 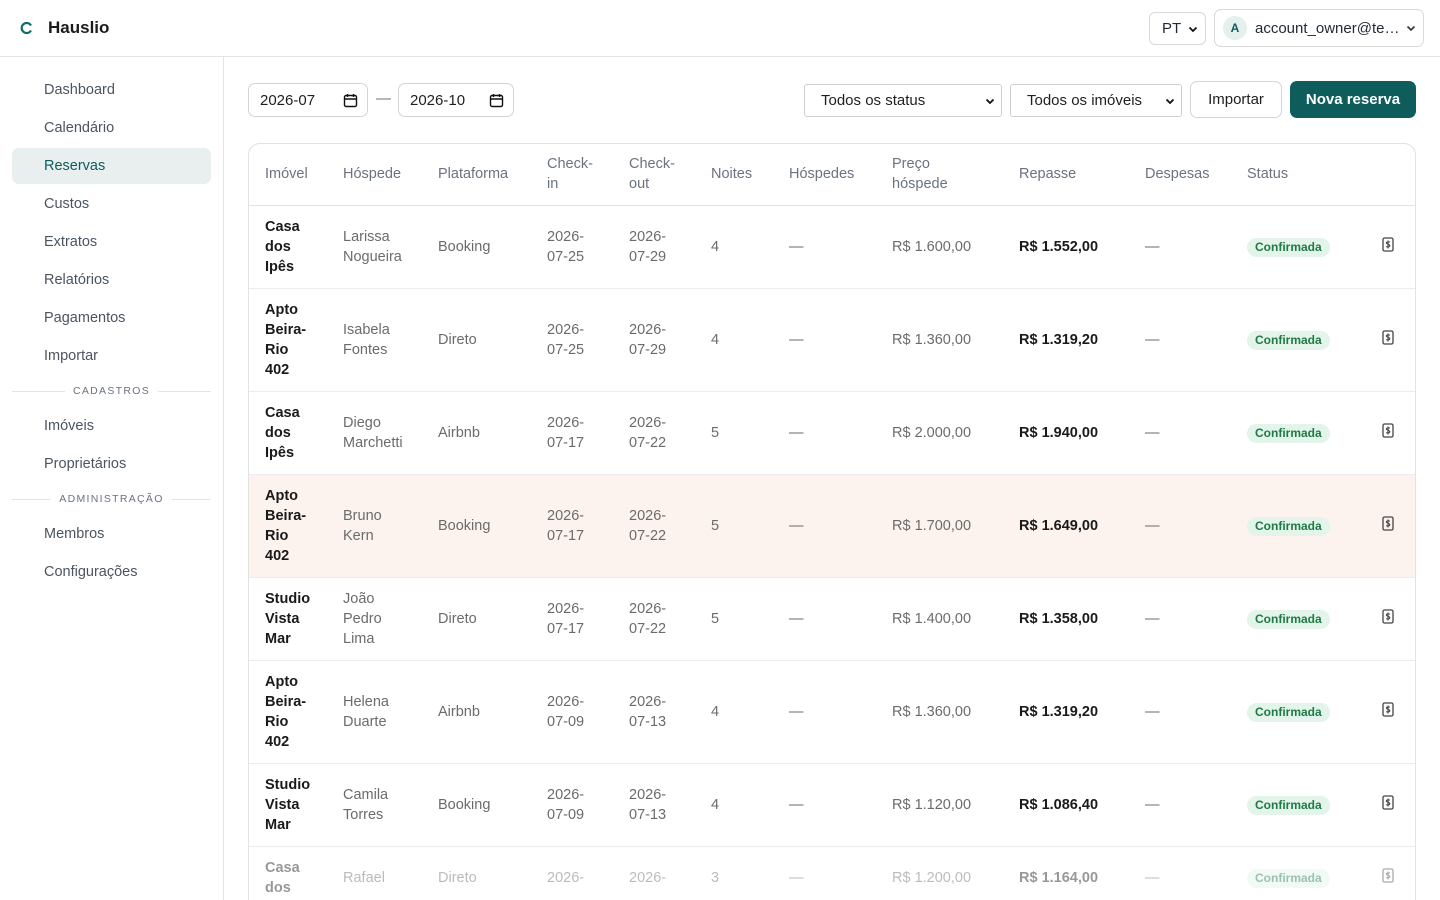 I want to click on nav-item: Importar, so click(x=71, y=356).